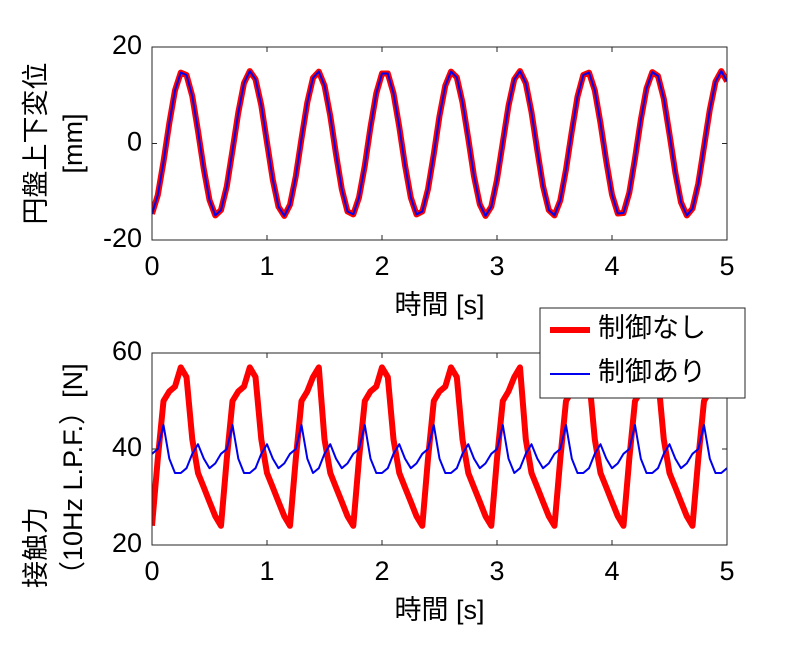 The width and height of the screenshot is (800, 645). Describe the element at coordinates (642, 353) in the screenshot. I see `legend-box` at that location.